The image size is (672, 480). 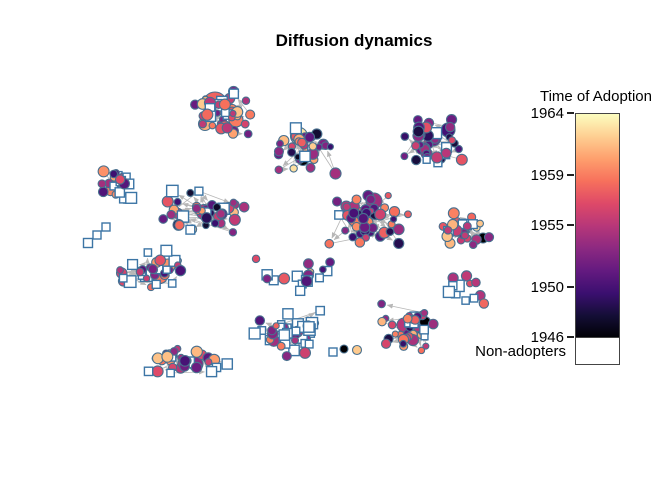 What do you see at coordinates (547, 225) in the screenshot?
I see `tick-label: 1955` at bounding box center [547, 225].